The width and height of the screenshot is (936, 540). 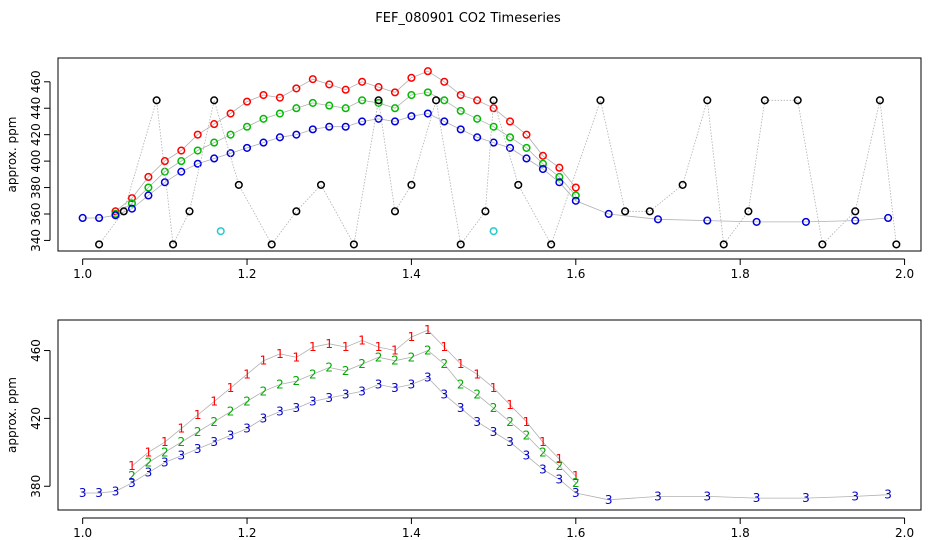 What do you see at coordinates (12, 155) in the screenshot?
I see `y-axis-title: approx. ppm` at bounding box center [12, 155].